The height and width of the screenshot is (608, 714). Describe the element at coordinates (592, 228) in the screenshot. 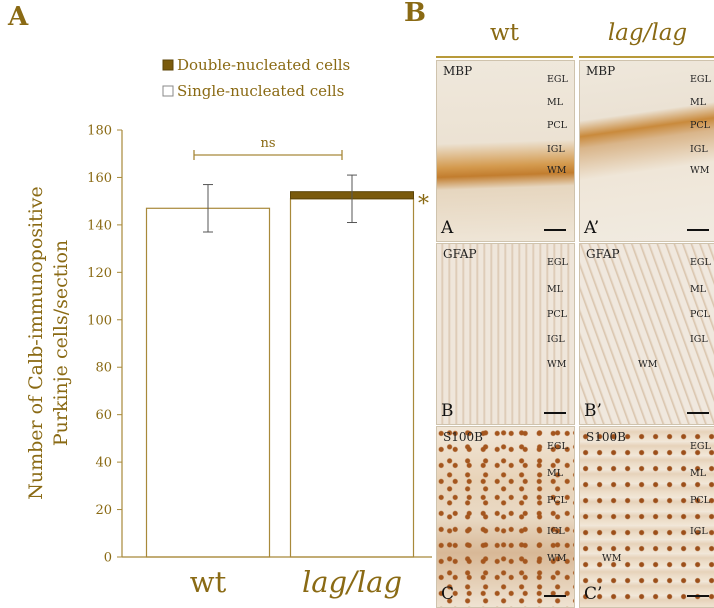

I see `sub-panel-label: A’` at that location.